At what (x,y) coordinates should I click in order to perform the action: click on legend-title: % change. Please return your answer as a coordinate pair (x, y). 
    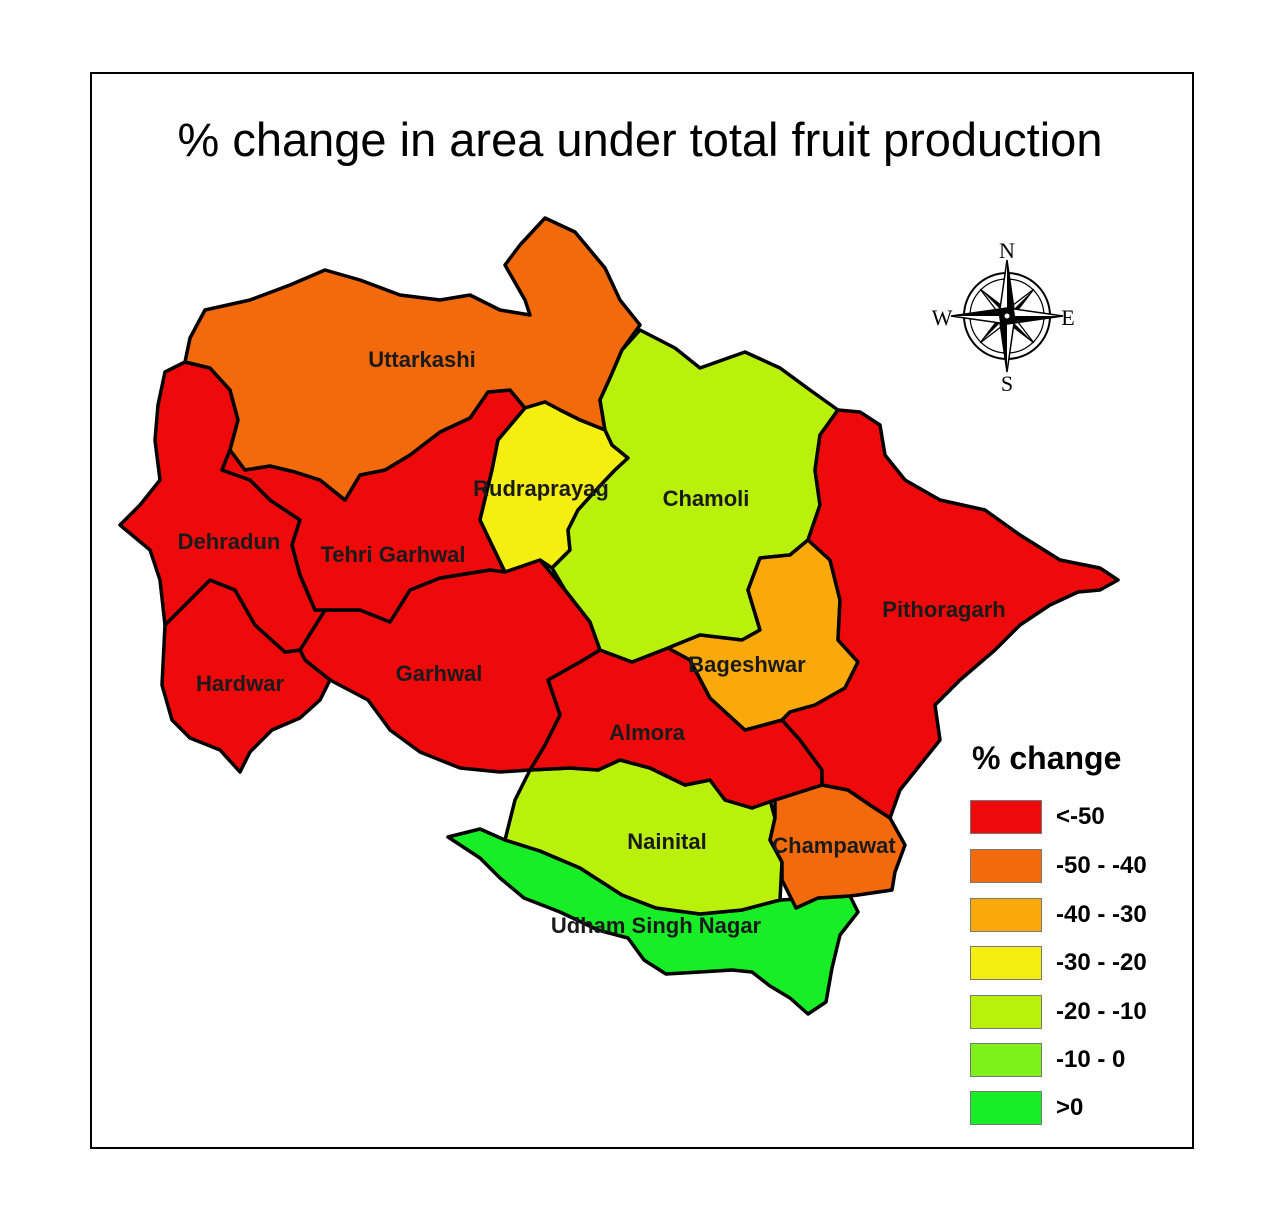
    Looking at the image, I should click on (1047, 758).